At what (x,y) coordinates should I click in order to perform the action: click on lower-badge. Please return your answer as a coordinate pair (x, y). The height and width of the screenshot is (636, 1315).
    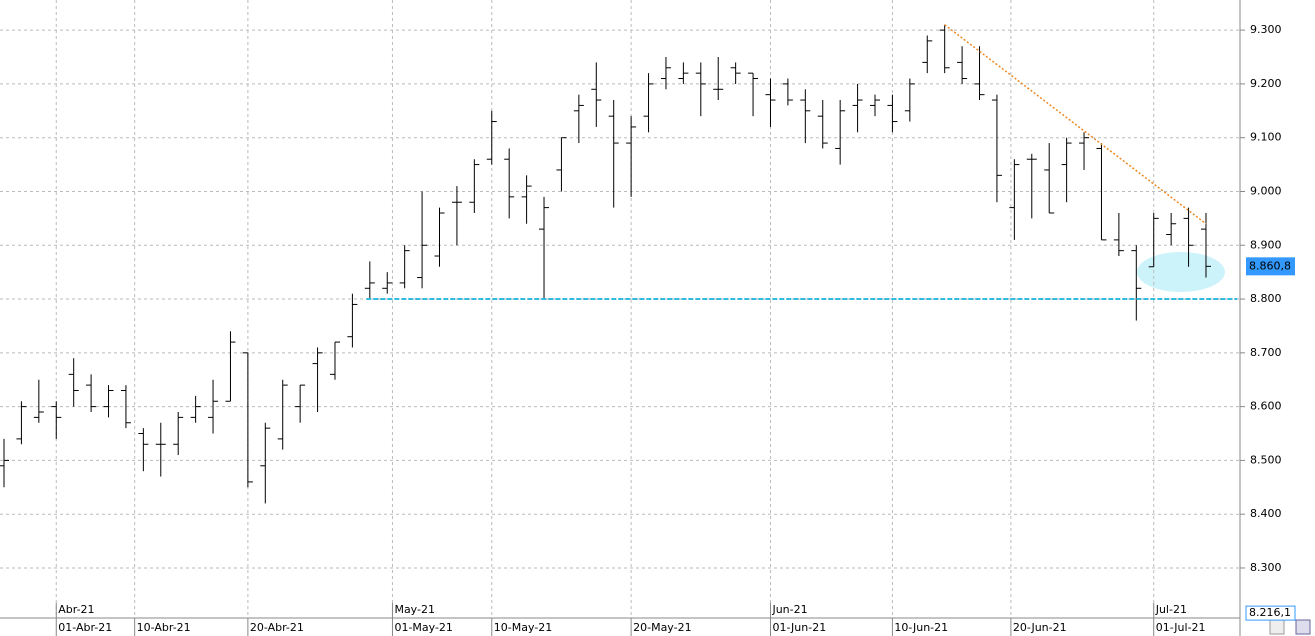
    Looking at the image, I should click on (1270, 613).